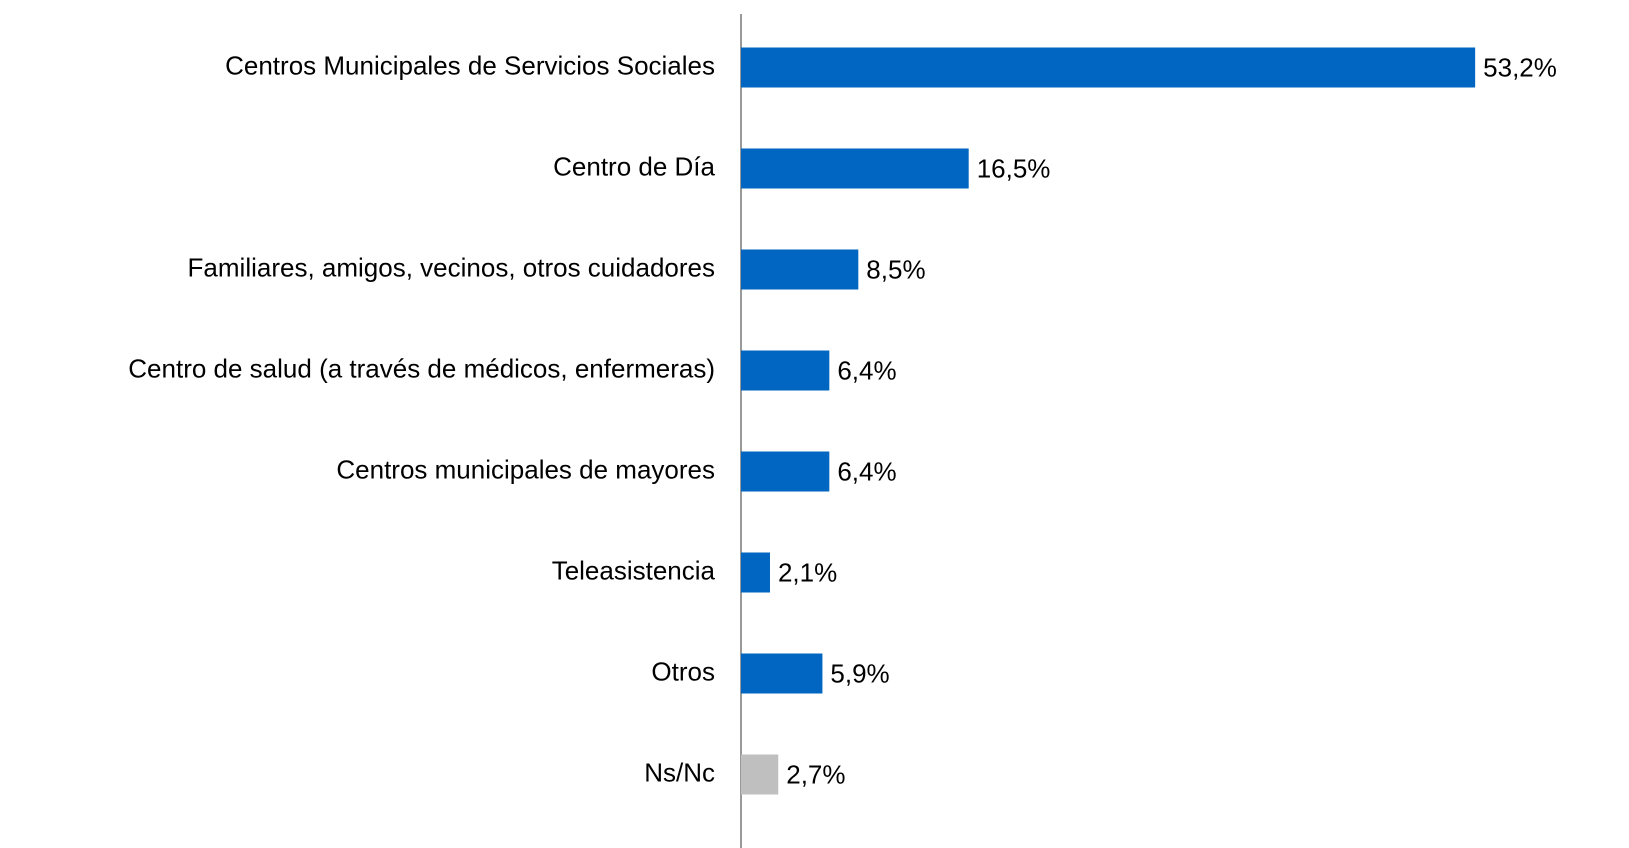 The image size is (1629, 848). Describe the element at coordinates (1520, 67) in the screenshot. I see `value-label: 53,2%` at that location.